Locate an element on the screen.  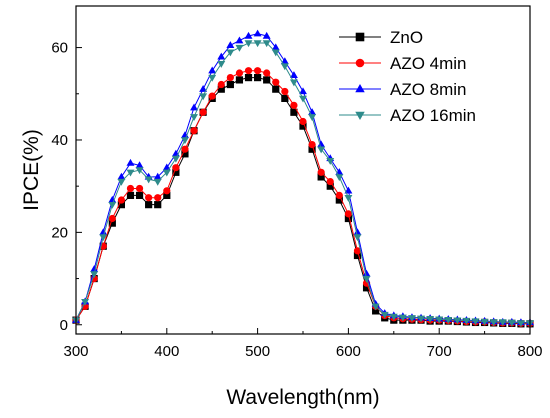
legend-label: ZnO is located at coordinates (406, 37).